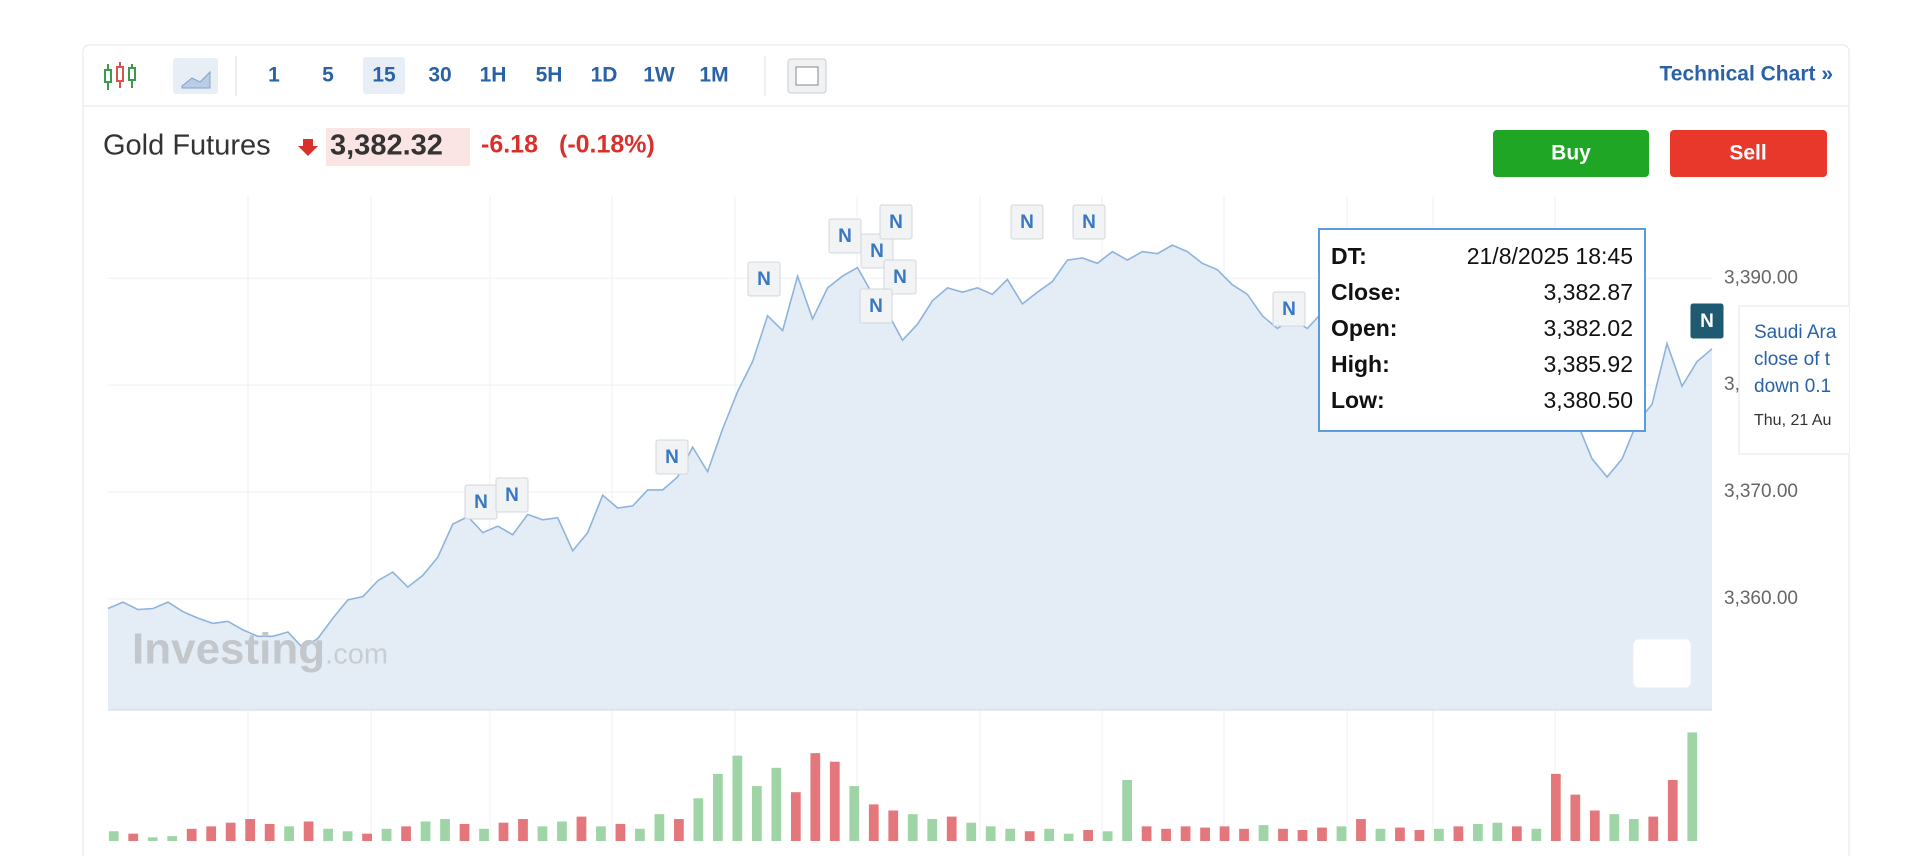  I want to click on price: 3,382.32, so click(386, 146).